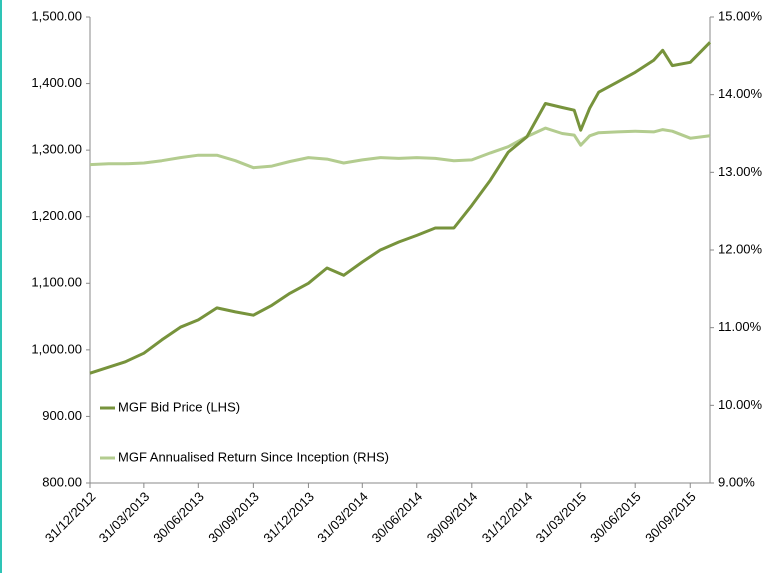  Describe the element at coordinates (342, 517) in the screenshot. I see `x-tick-label: 31/03/2014` at that location.